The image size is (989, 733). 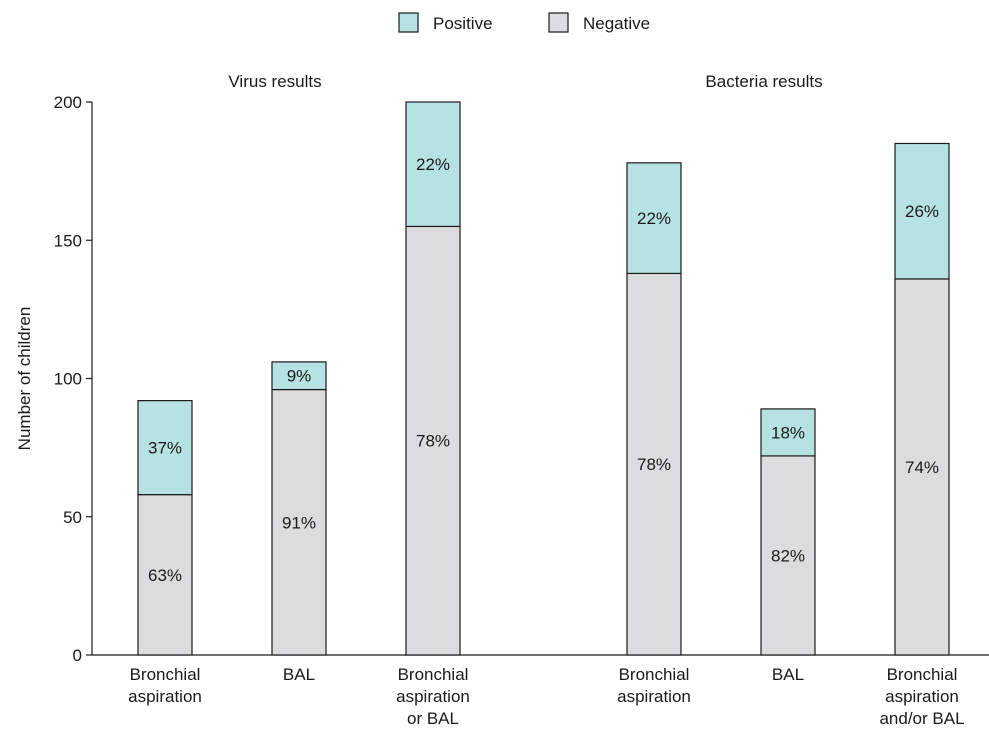 I want to click on category-label-g2-b1: Bronchial aspiration, so click(x=654, y=685).